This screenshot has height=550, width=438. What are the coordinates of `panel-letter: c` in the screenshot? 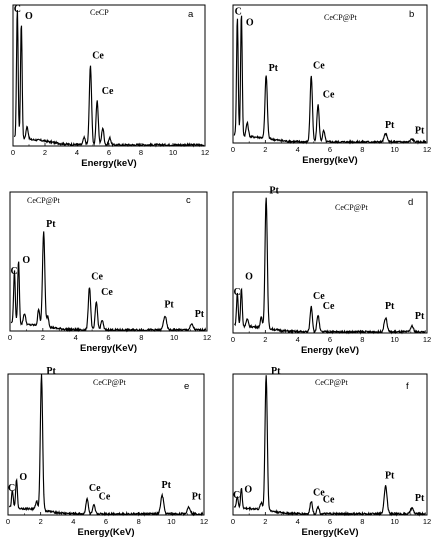 It's located at (188, 200).